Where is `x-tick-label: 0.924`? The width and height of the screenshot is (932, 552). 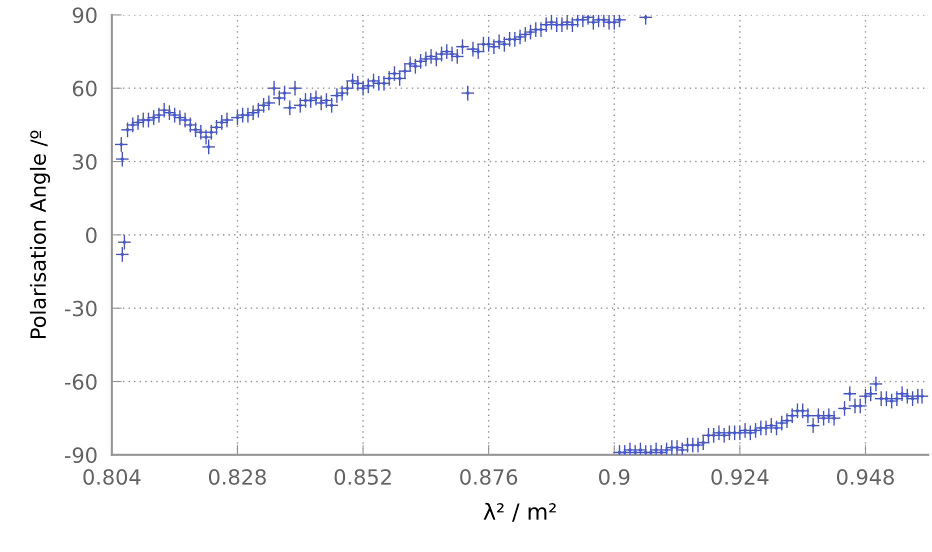 x-tick-label: 0.924 is located at coordinates (740, 477).